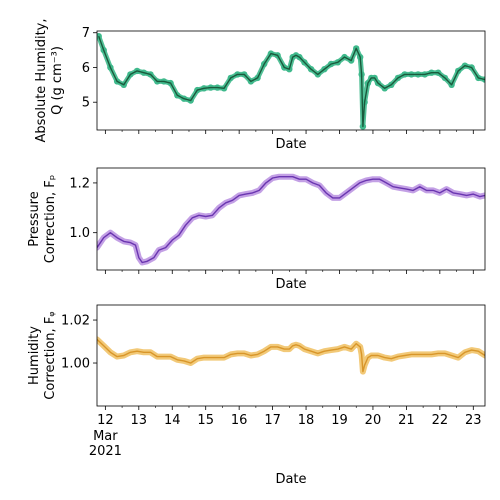 Image resolution: width=500 pixels, height=500 pixels. I want to click on x-tick-sublabel: 2021, so click(105, 451).